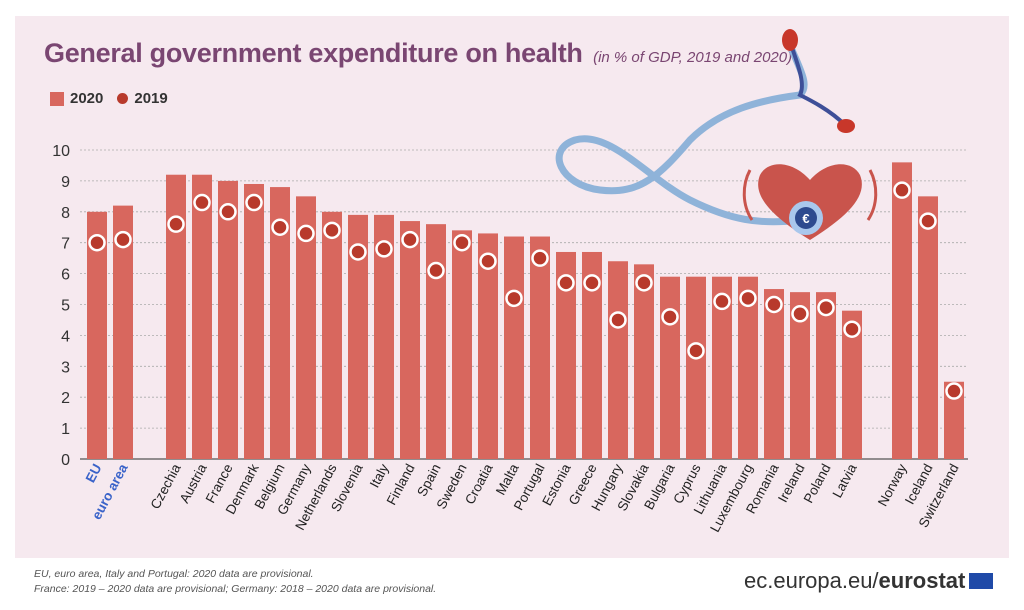  Describe the element at coordinates (722, 367) in the screenshot. I see `bar-2020-lithuania` at that location.